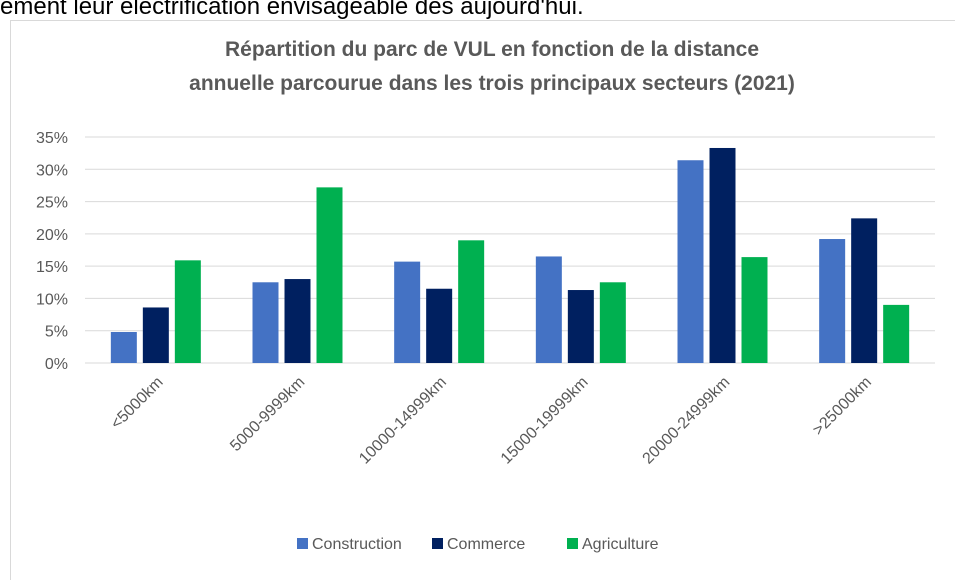 The height and width of the screenshot is (580, 955). I want to click on y-tick-label: 35%, so click(52, 138).